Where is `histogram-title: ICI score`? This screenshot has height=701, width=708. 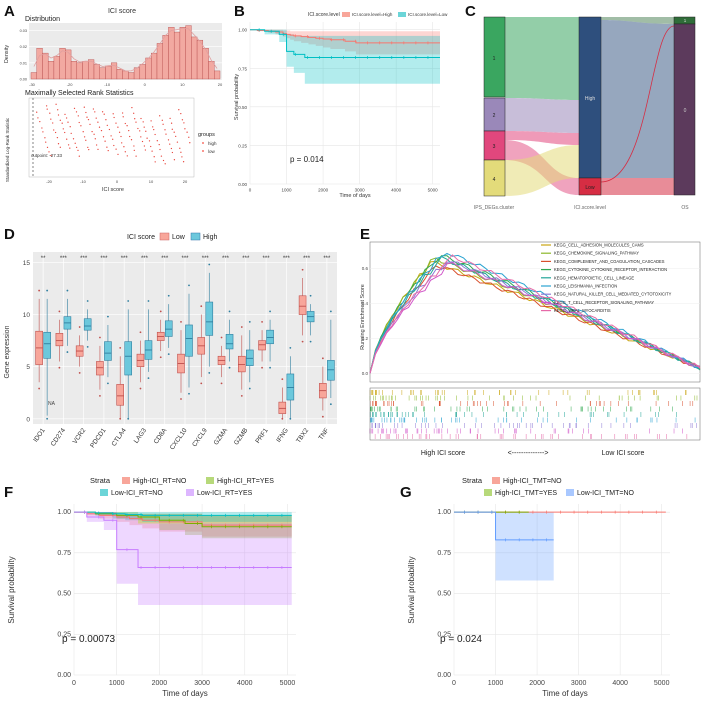
histogram-title: ICI score is located at coordinates (122, 11).